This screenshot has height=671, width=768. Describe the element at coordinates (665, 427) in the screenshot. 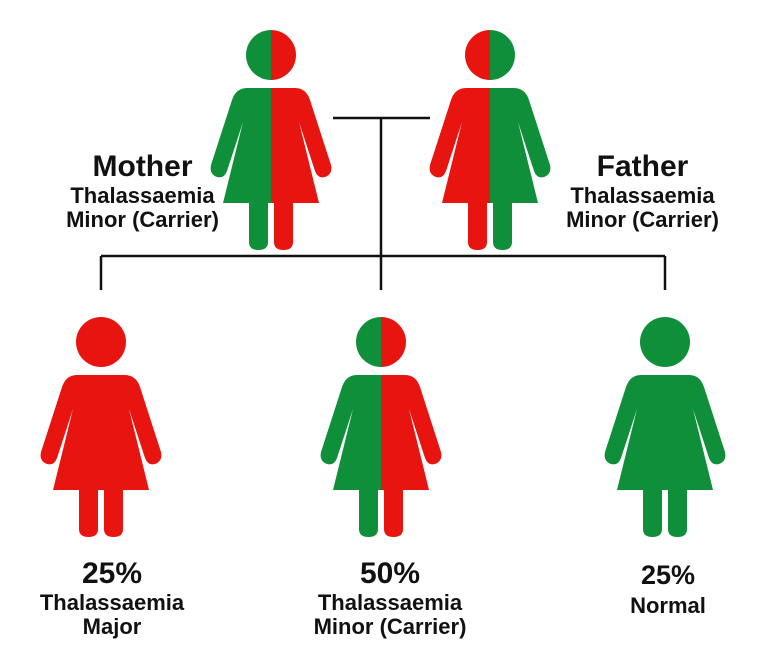

I see `child-normal-figure` at that location.